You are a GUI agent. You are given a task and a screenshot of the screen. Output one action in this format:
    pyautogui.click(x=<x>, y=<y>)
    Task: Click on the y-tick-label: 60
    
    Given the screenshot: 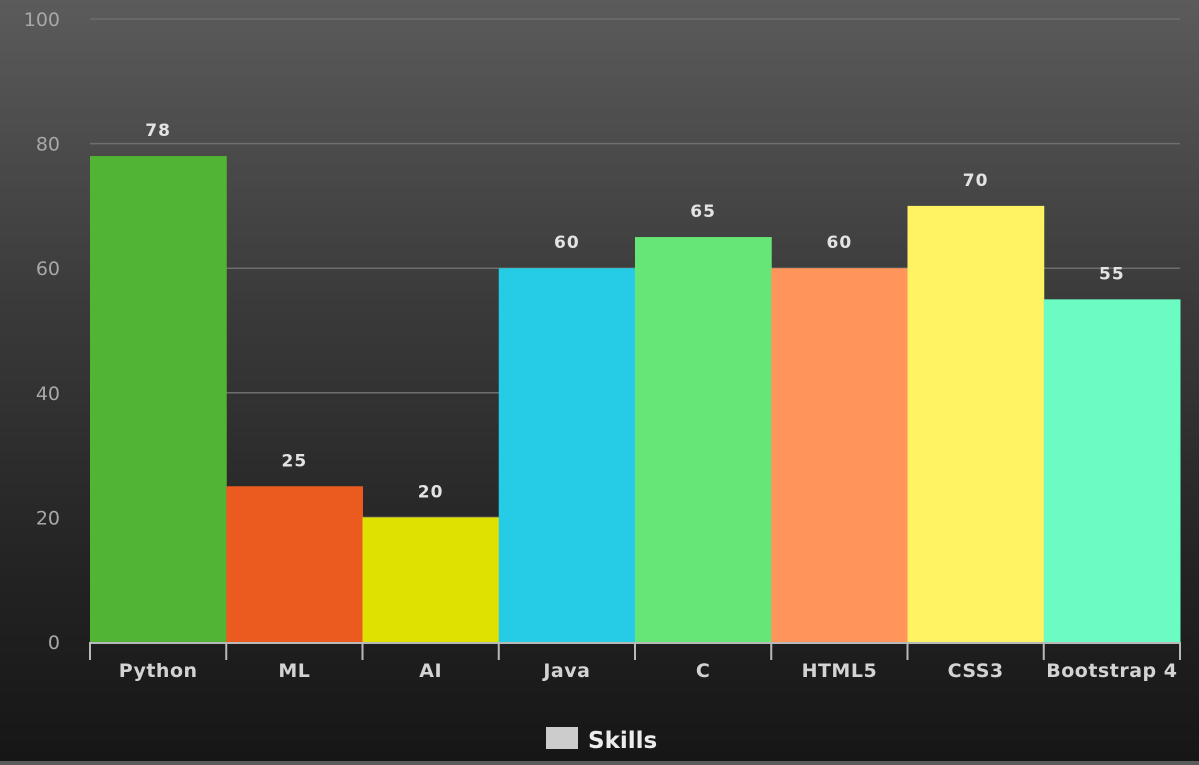 What is the action you would take?
    pyautogui.click(x=48, y=269)
    